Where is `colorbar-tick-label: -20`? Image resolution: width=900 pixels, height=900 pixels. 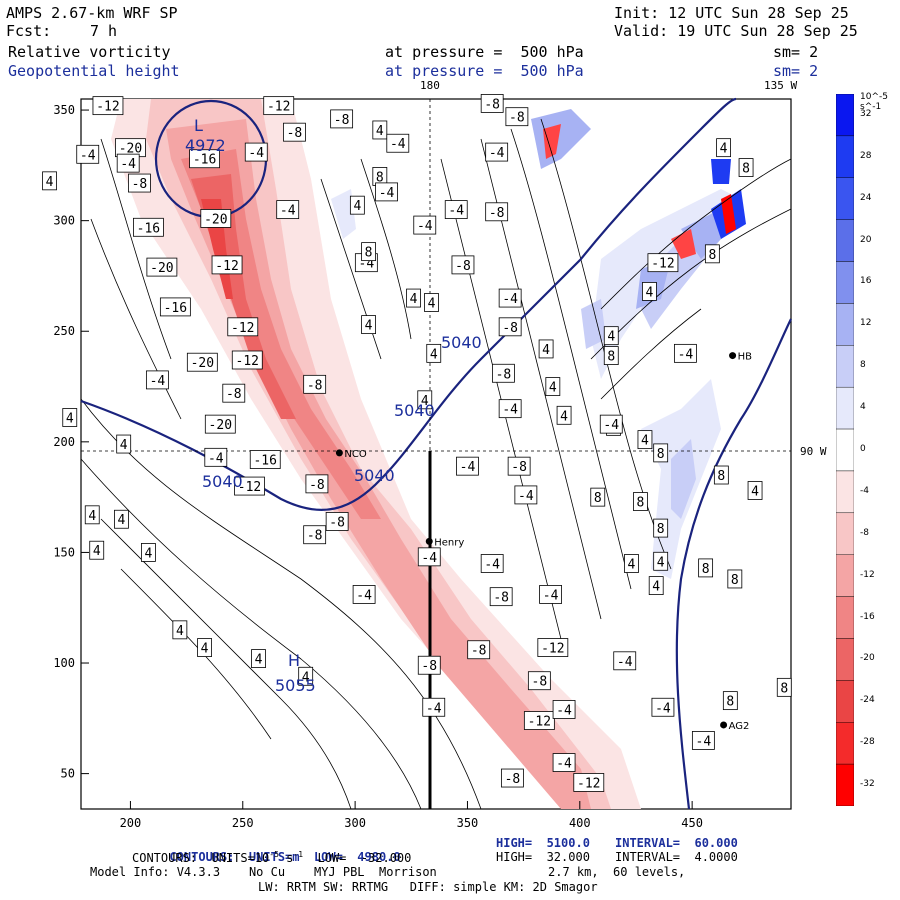
colorbar-tick-label: -20 is located at coordinates (867, 658).